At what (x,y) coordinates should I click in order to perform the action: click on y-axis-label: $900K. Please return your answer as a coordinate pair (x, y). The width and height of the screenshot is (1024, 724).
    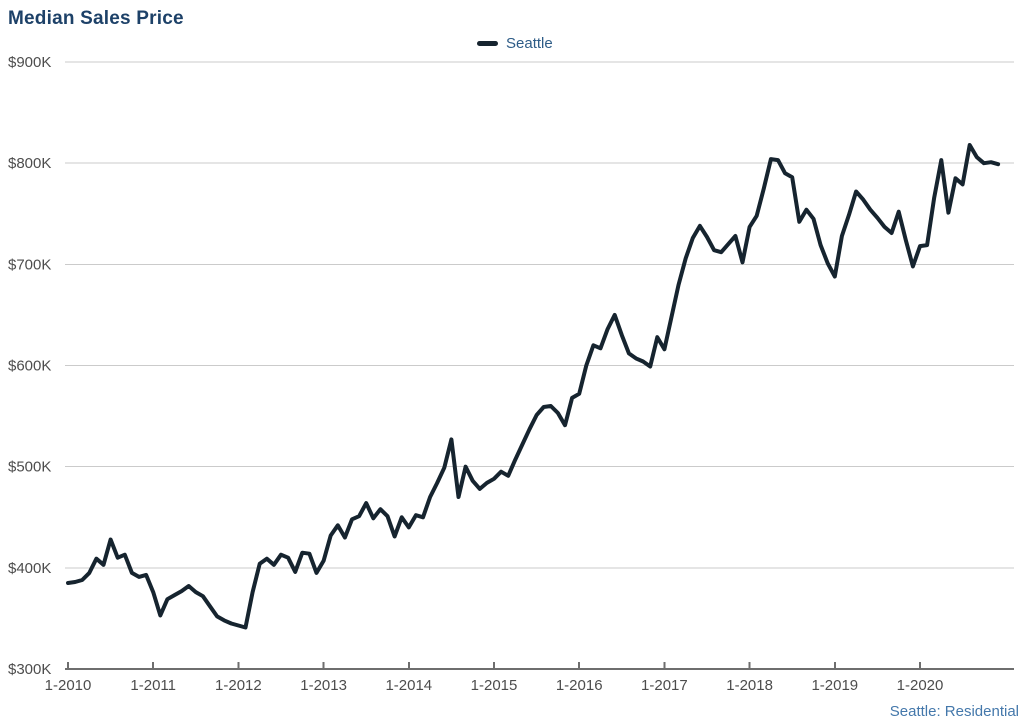
    Looking at the image, I should click on (29, 62).